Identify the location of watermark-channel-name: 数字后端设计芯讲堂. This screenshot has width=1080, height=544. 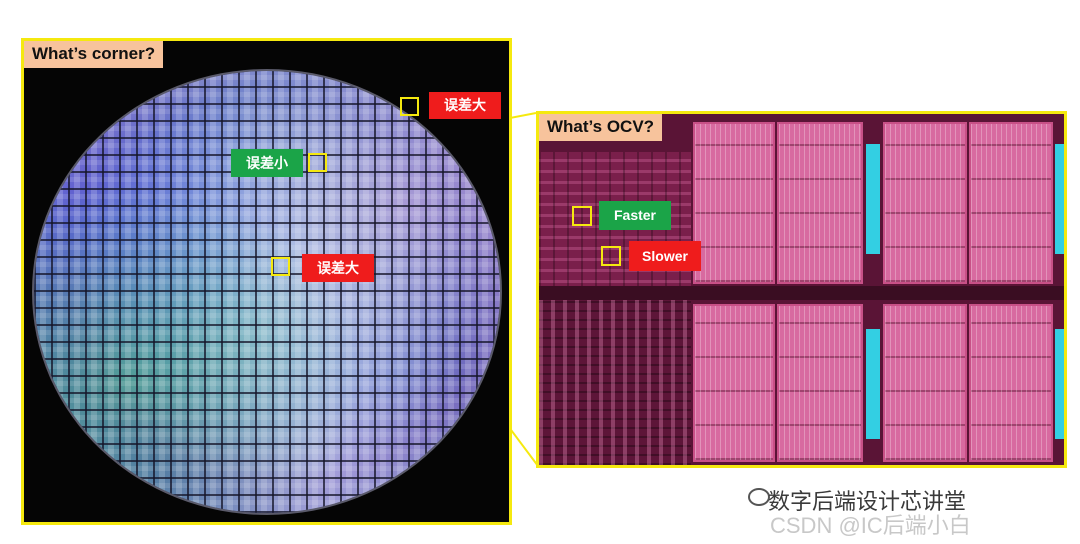
(867, 501).